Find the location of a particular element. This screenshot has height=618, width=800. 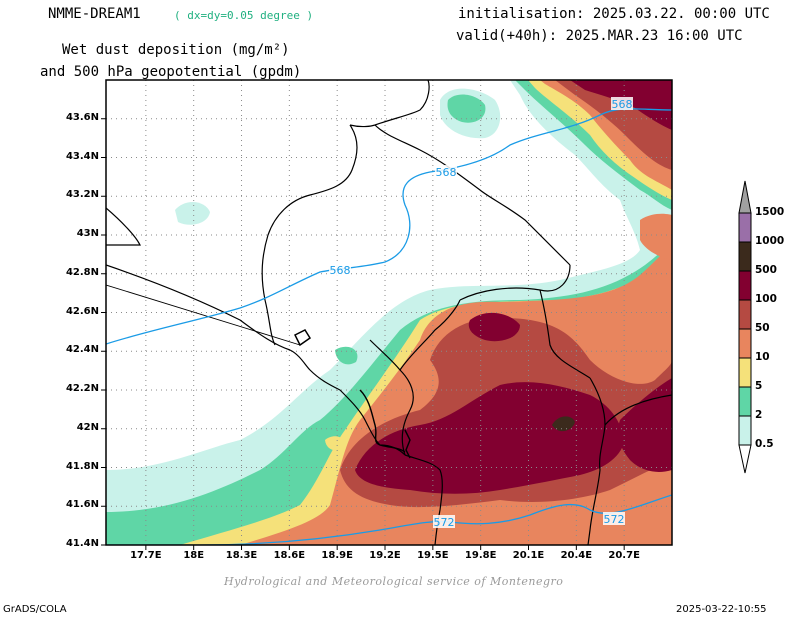

legend-bottom-arrow is located at coordinates (745, 459).